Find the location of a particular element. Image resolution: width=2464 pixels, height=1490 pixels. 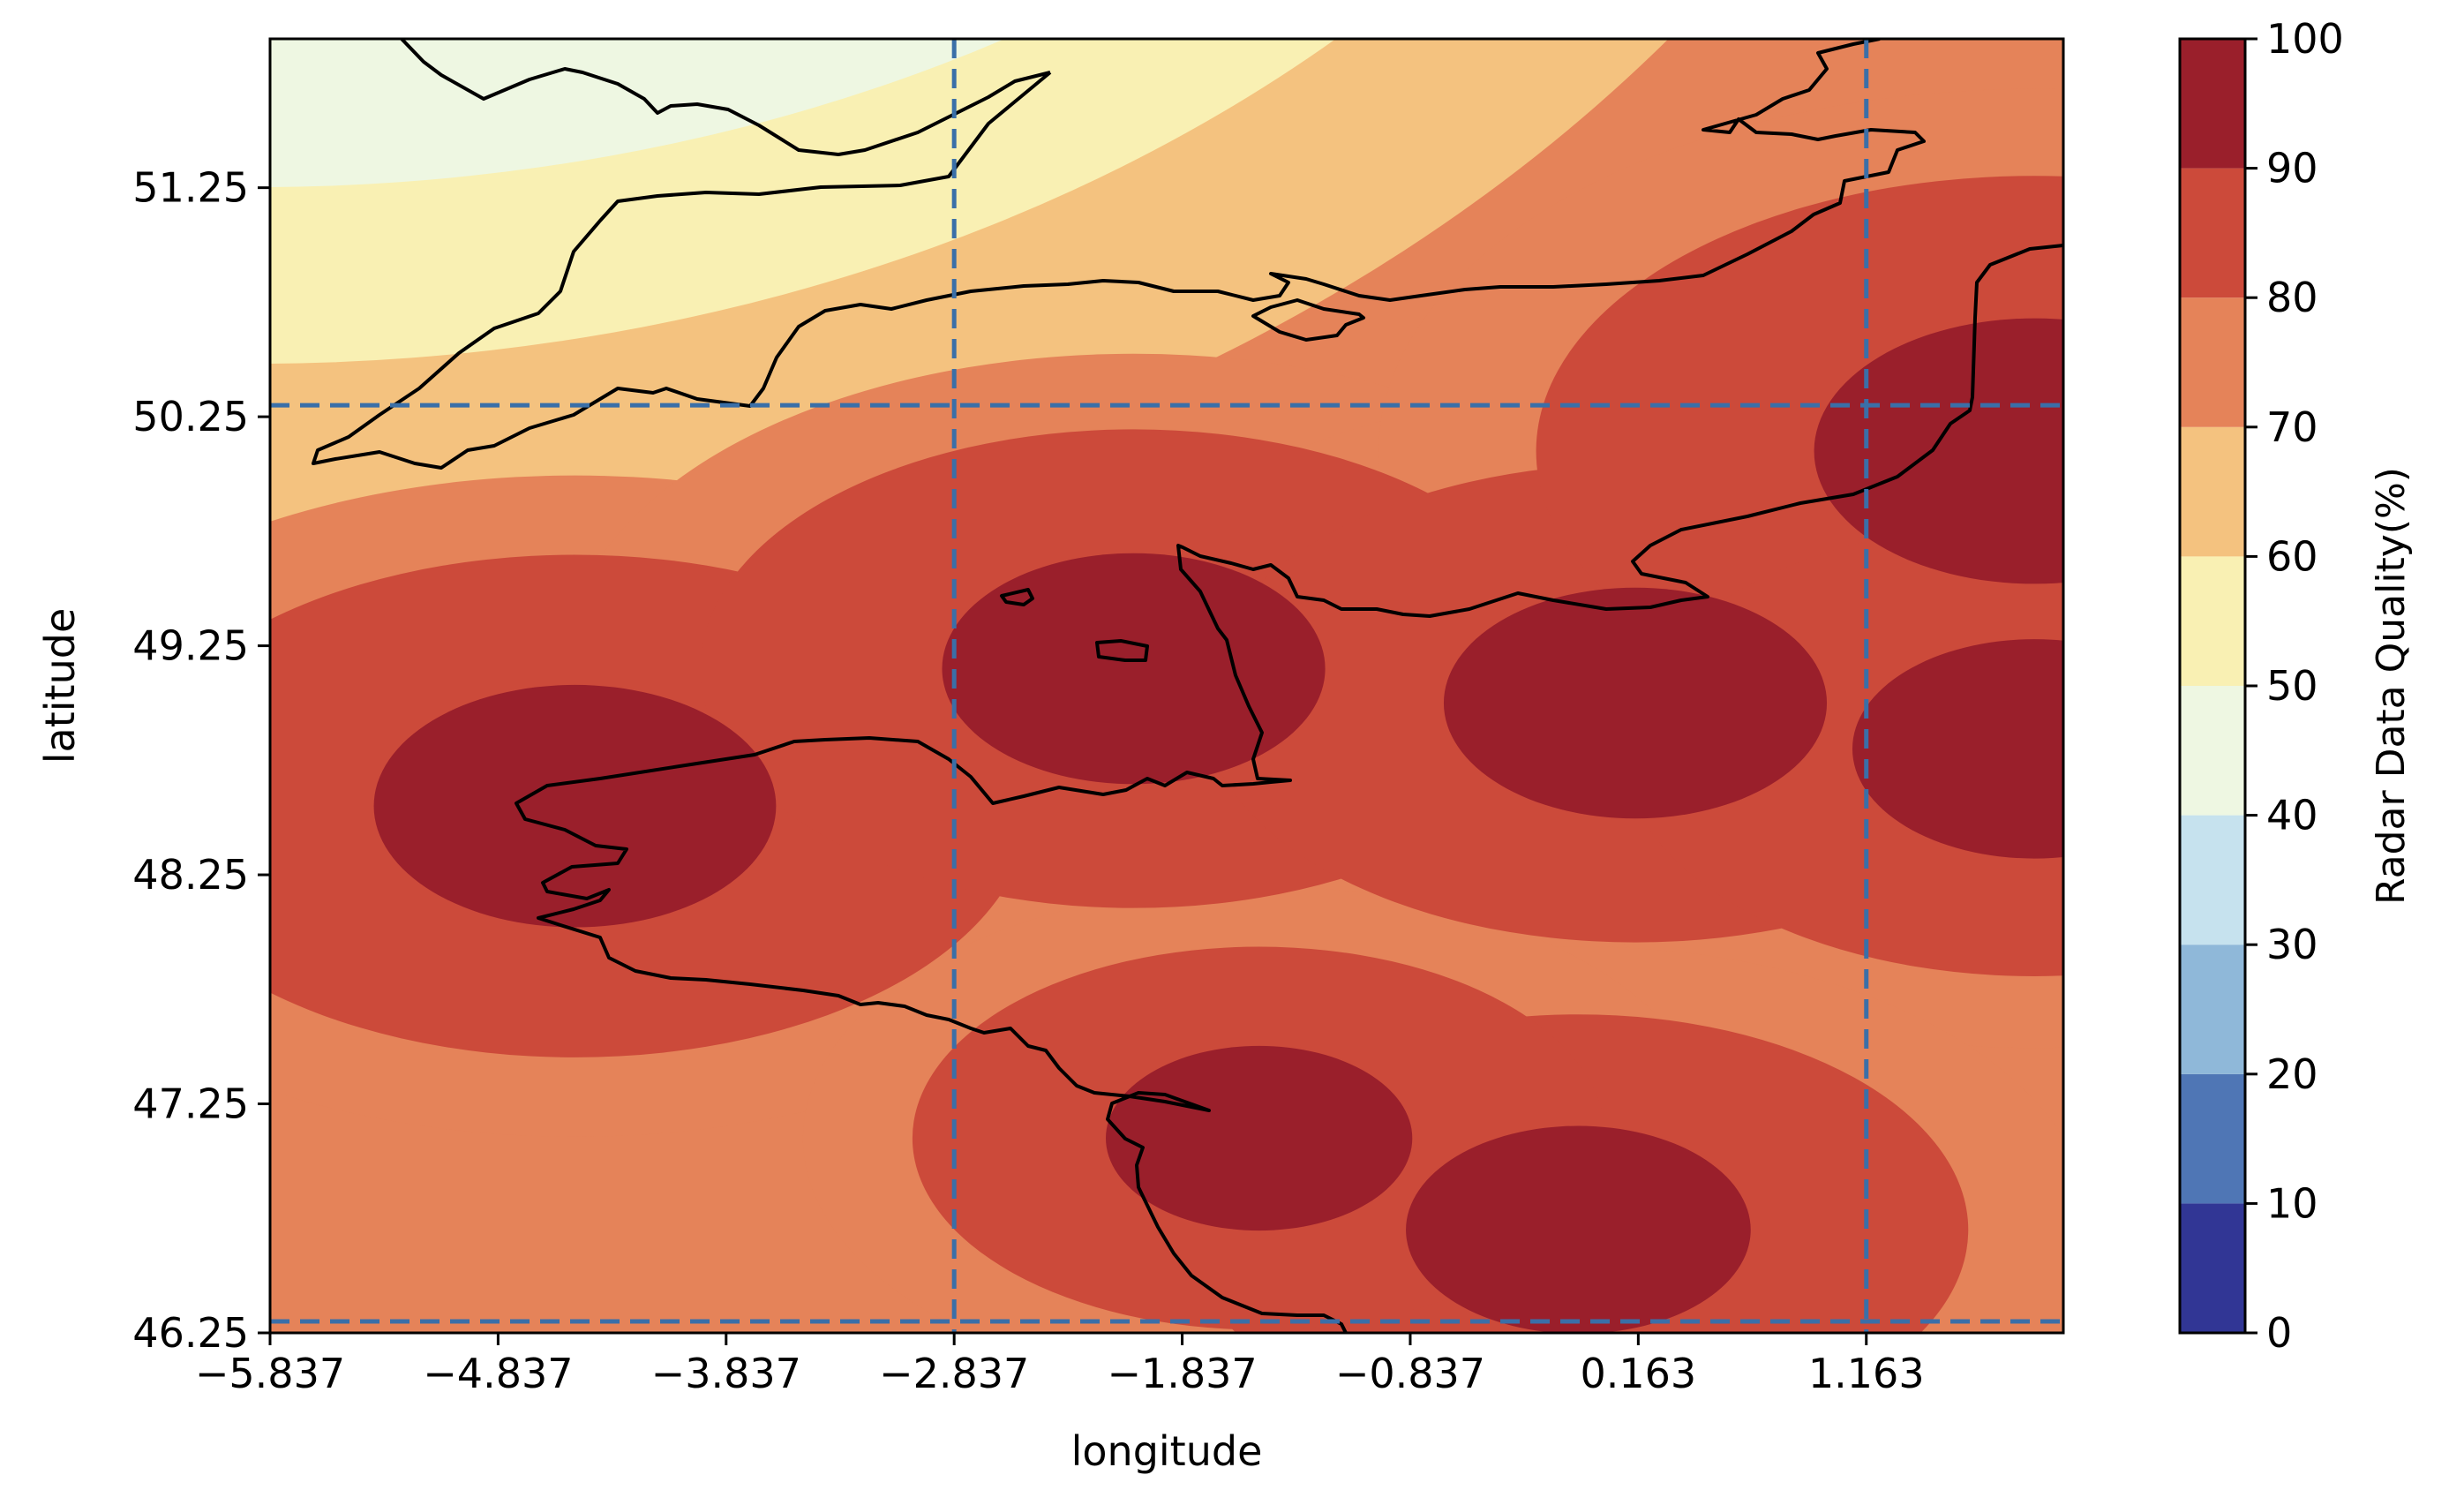

y-axis-label: latitude is located at coordinates (60, 686).